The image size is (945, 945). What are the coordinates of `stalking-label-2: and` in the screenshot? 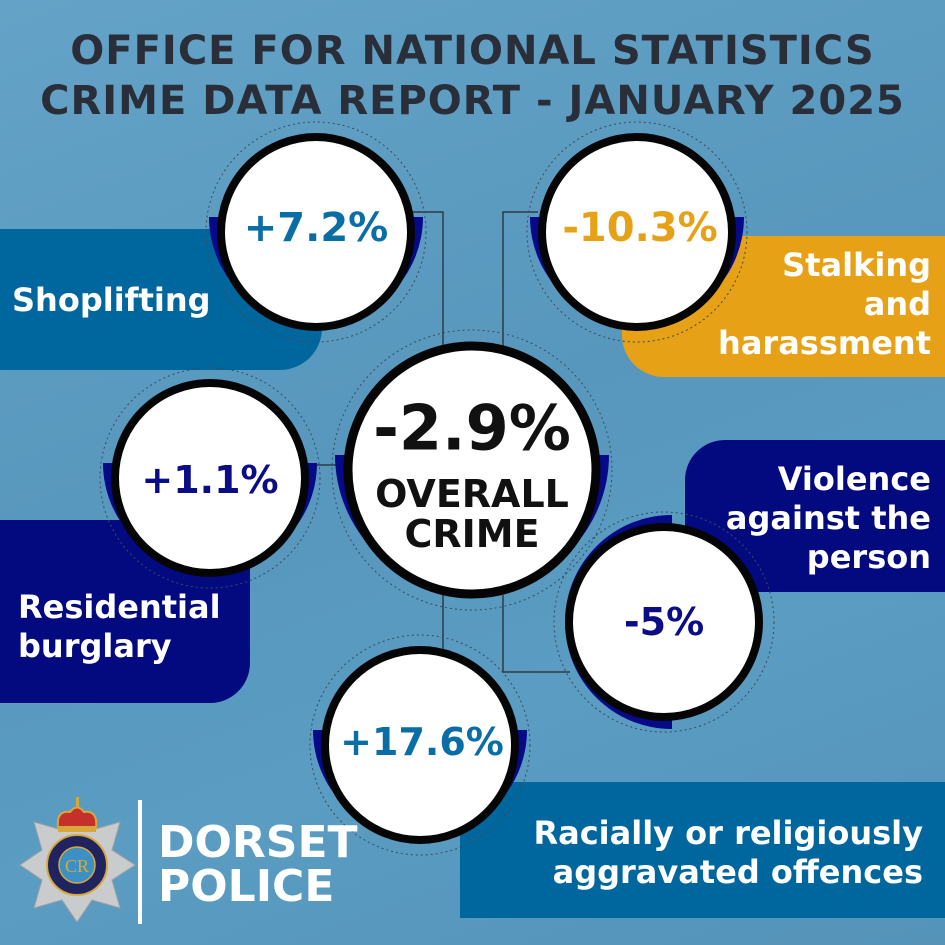 It's located at (897, 304).